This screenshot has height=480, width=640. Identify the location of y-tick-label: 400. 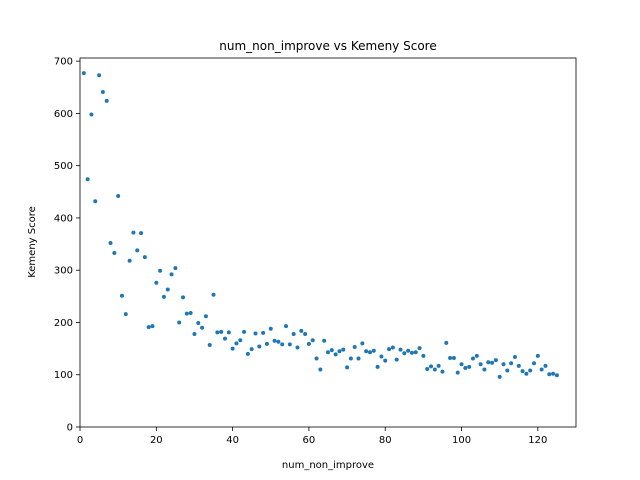
(63, 218).